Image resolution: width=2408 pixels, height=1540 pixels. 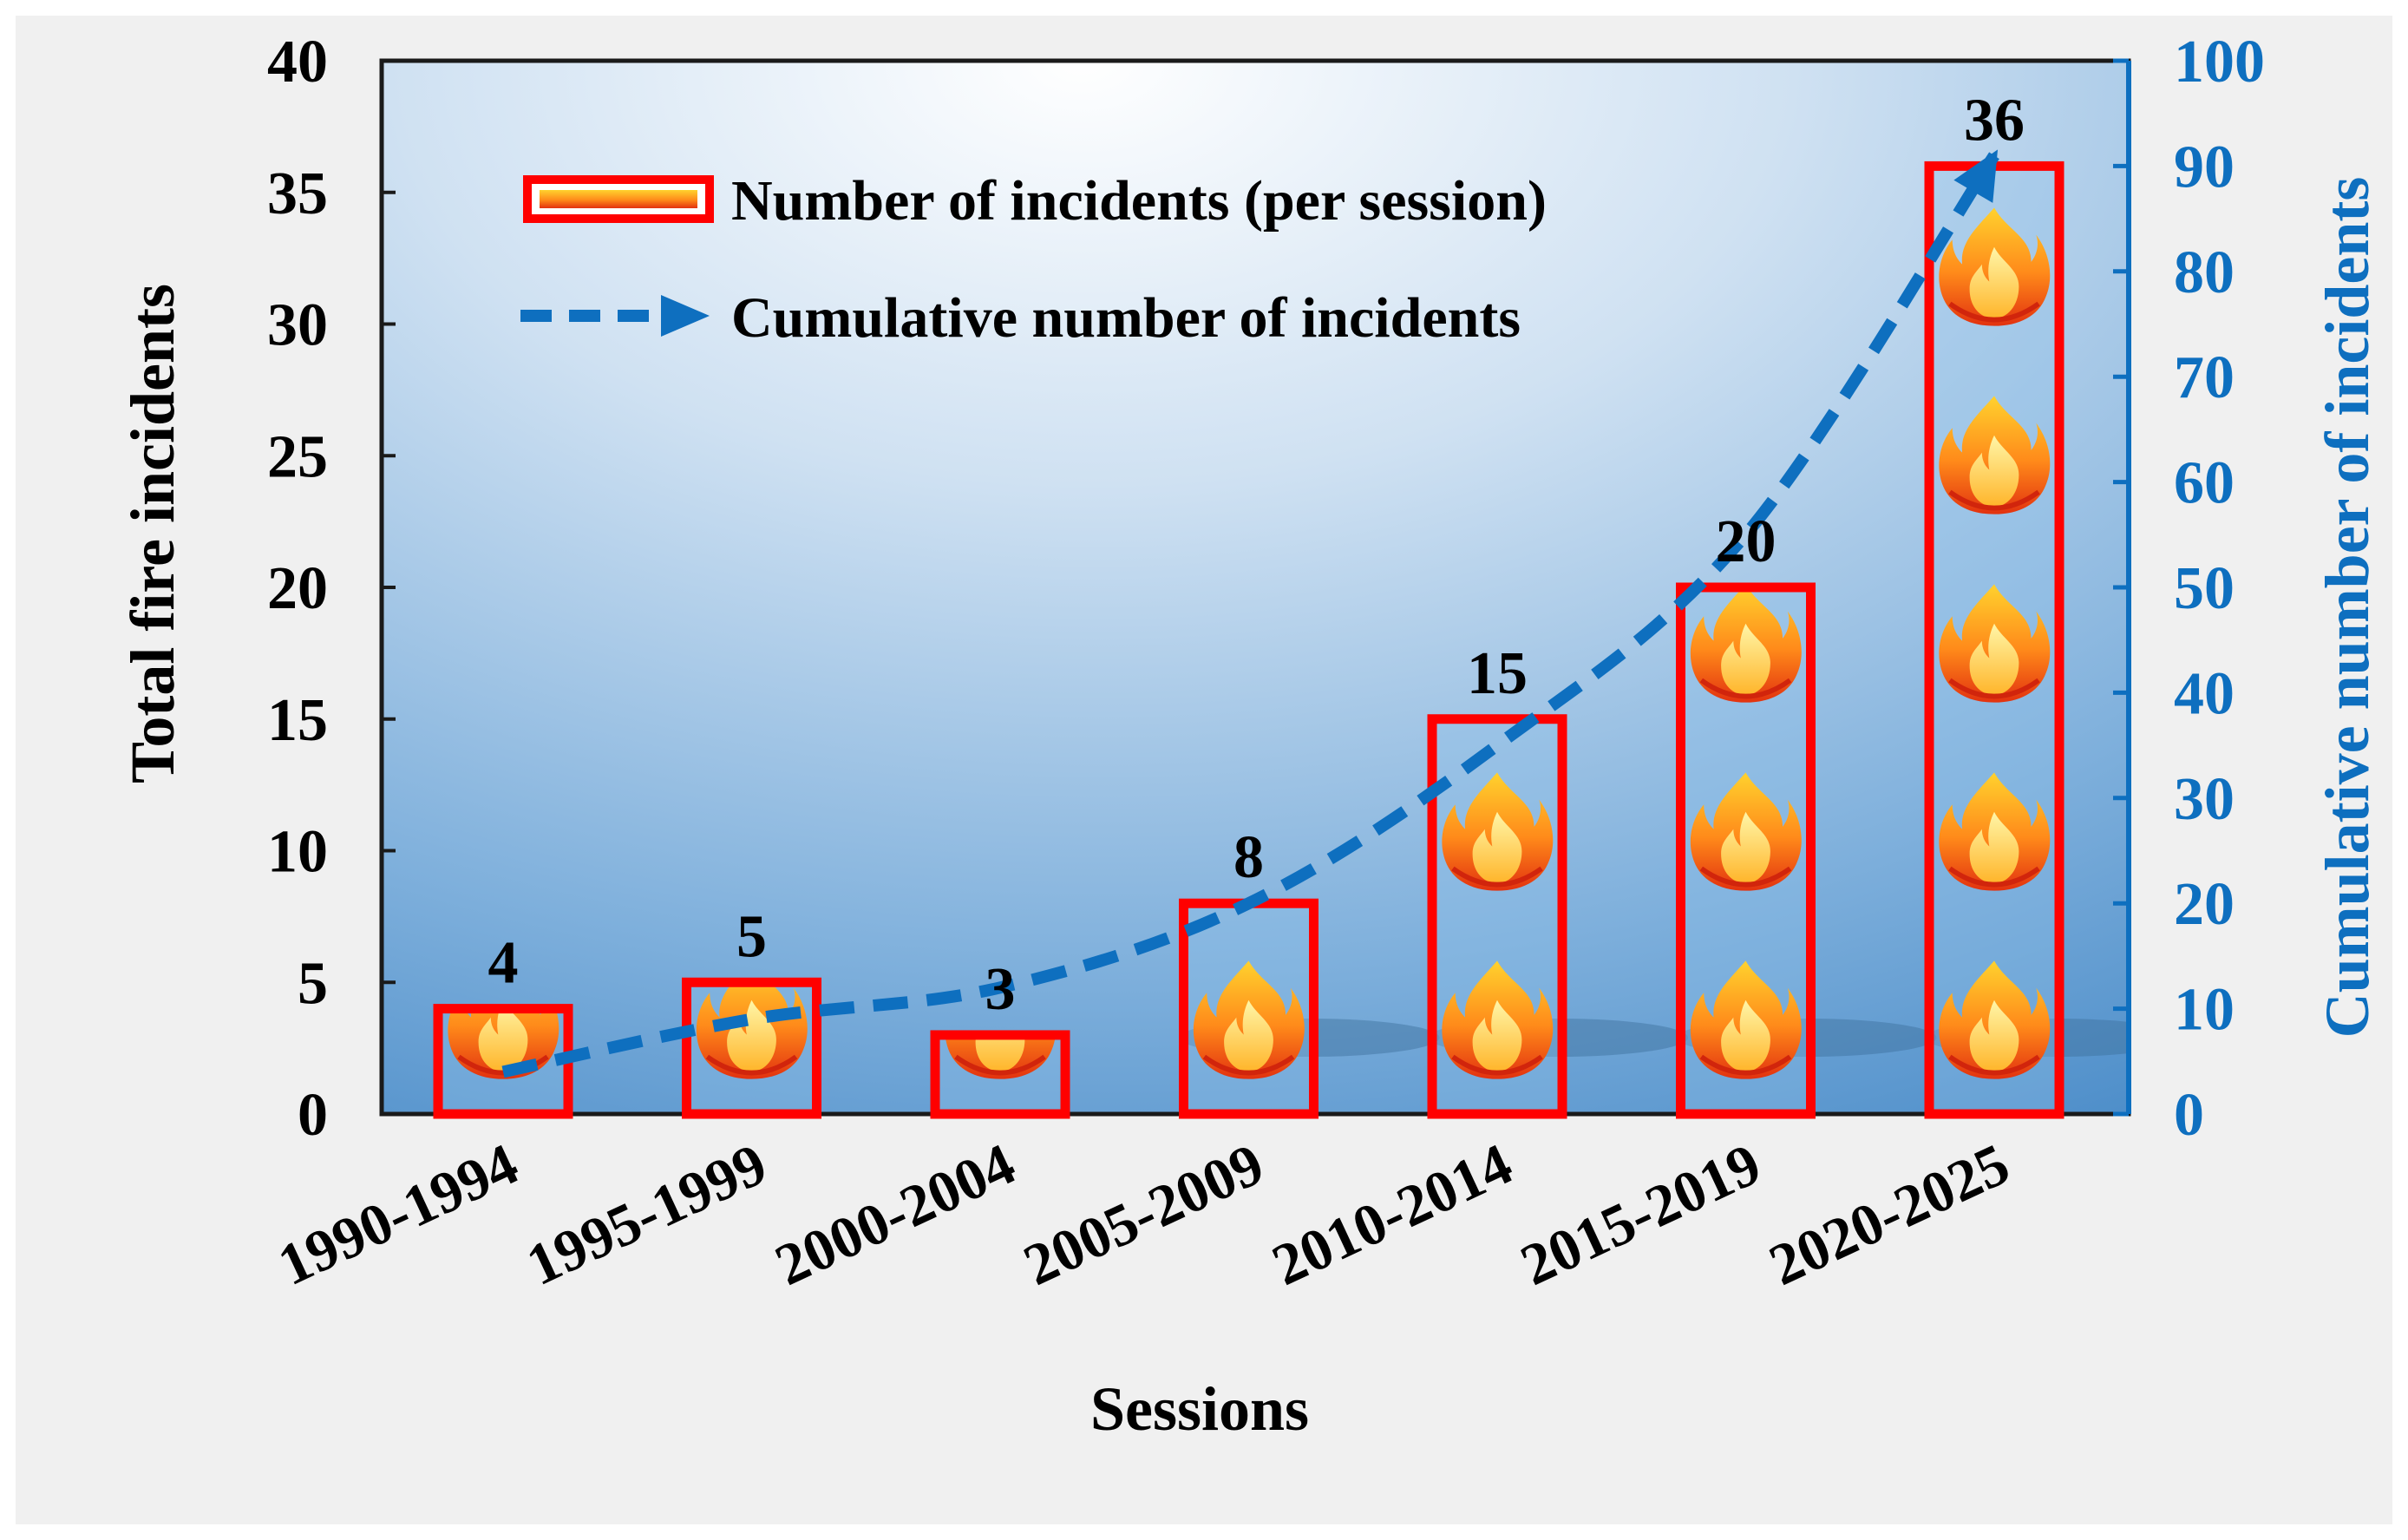 I want to click on right-tick-label: 80, so click(x=2204, y=272).